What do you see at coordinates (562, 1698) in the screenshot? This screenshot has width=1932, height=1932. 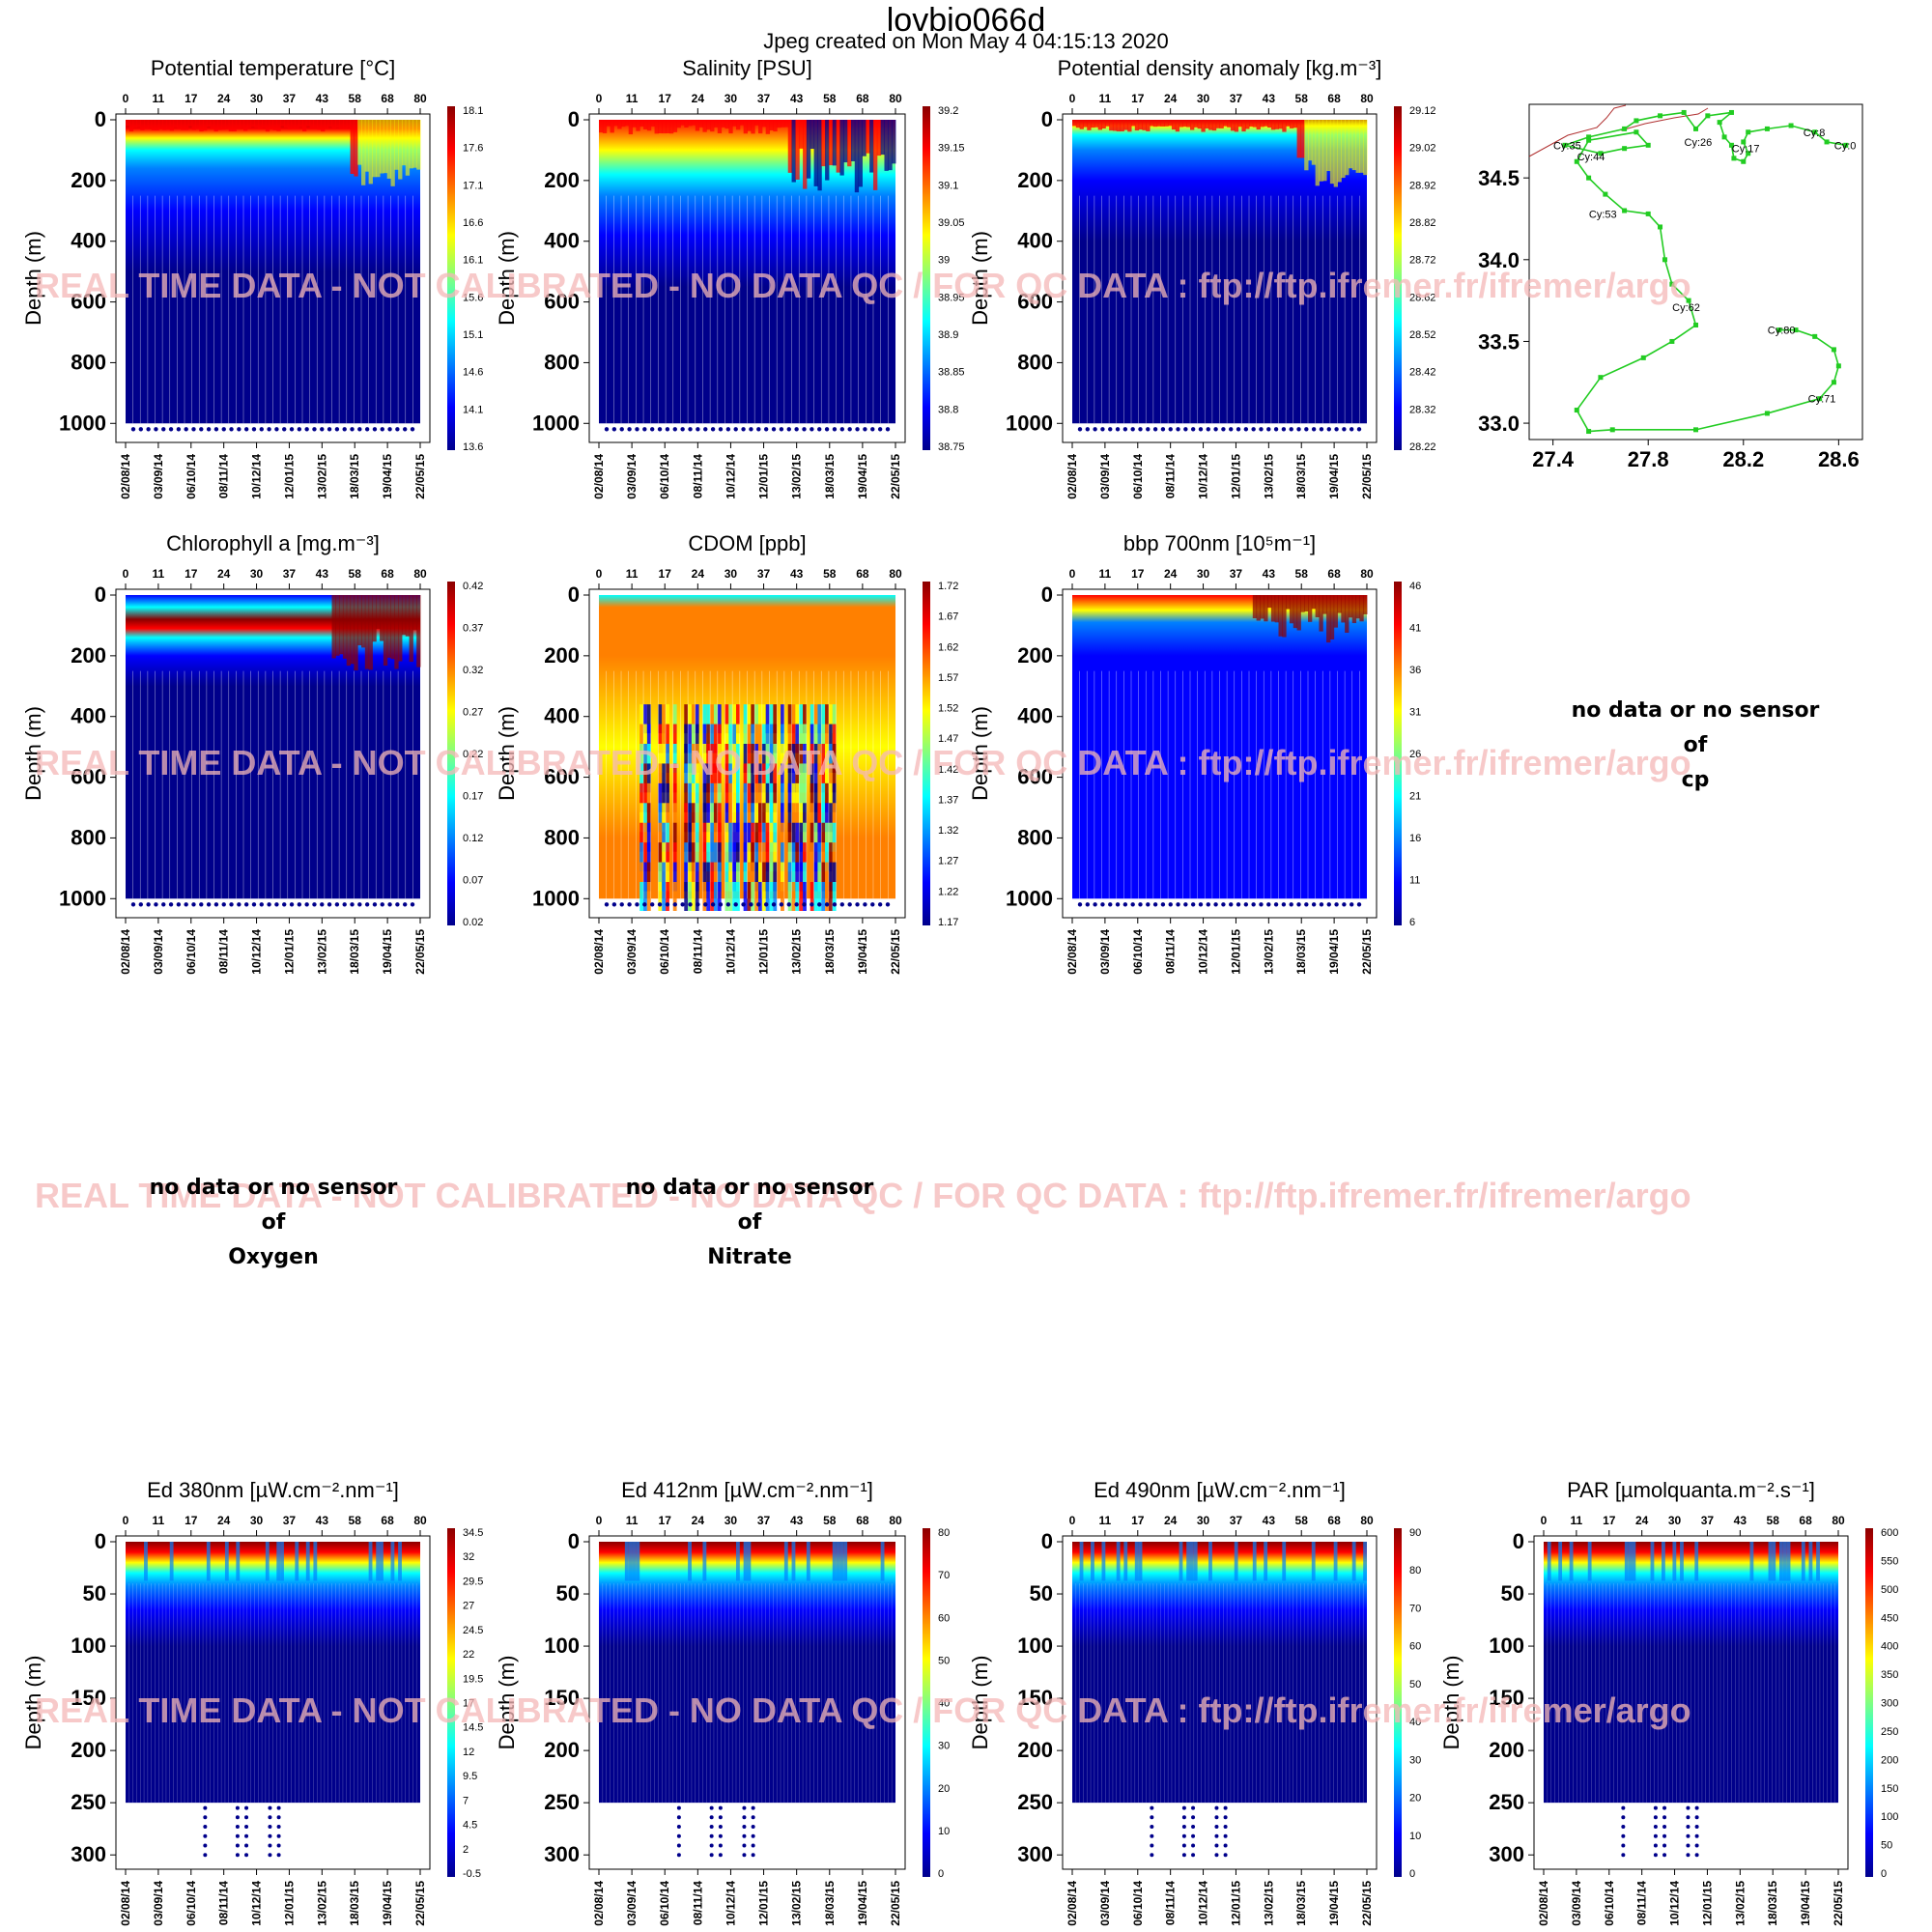 I see `y-tick-label: 150` at bounding box center [562, 1698].